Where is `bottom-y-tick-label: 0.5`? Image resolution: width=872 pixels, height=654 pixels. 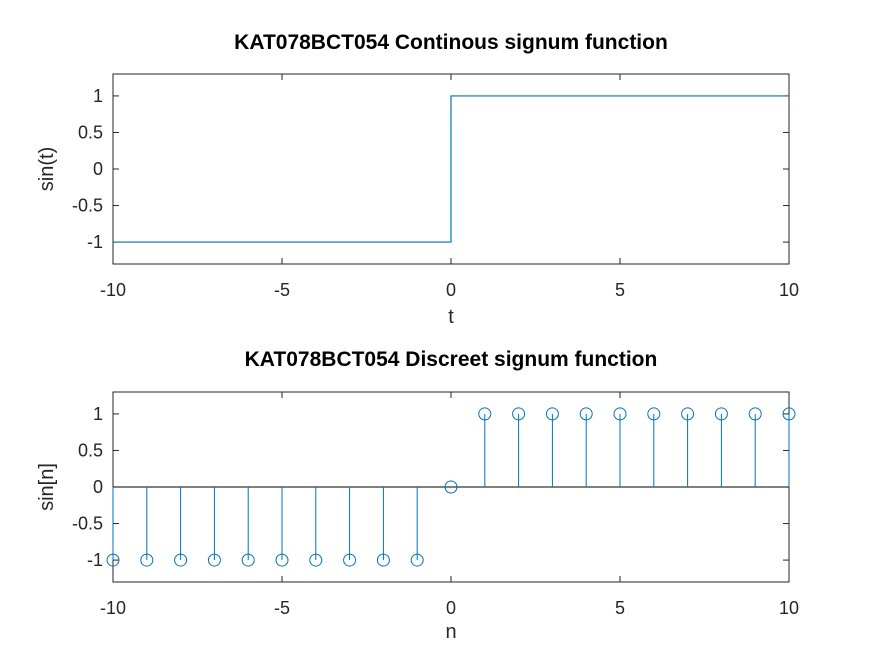
bottom-y-tick-label: 0.5 is located at coordinates (90, 450).